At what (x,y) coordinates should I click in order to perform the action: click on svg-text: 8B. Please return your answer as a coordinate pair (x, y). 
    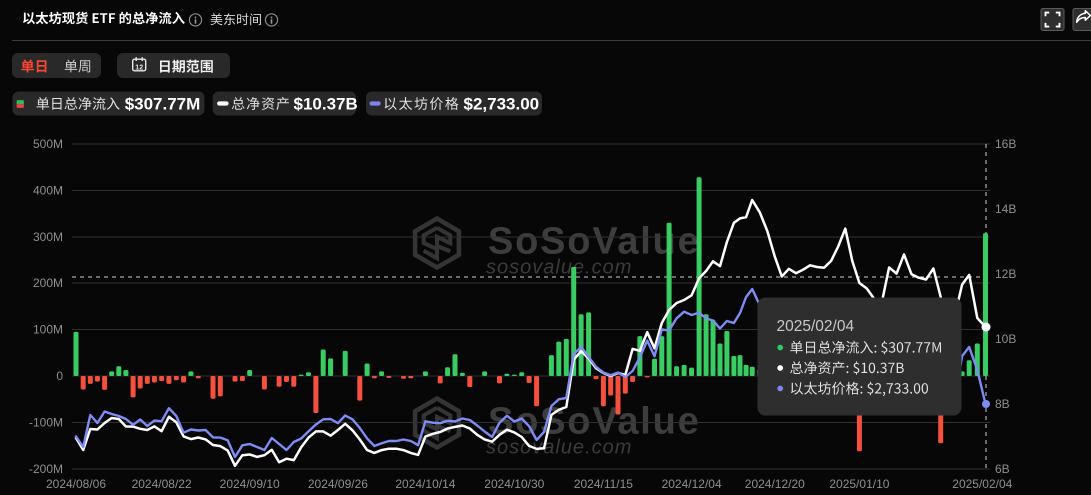
    Looking at the image, I should click on (1002, 404).